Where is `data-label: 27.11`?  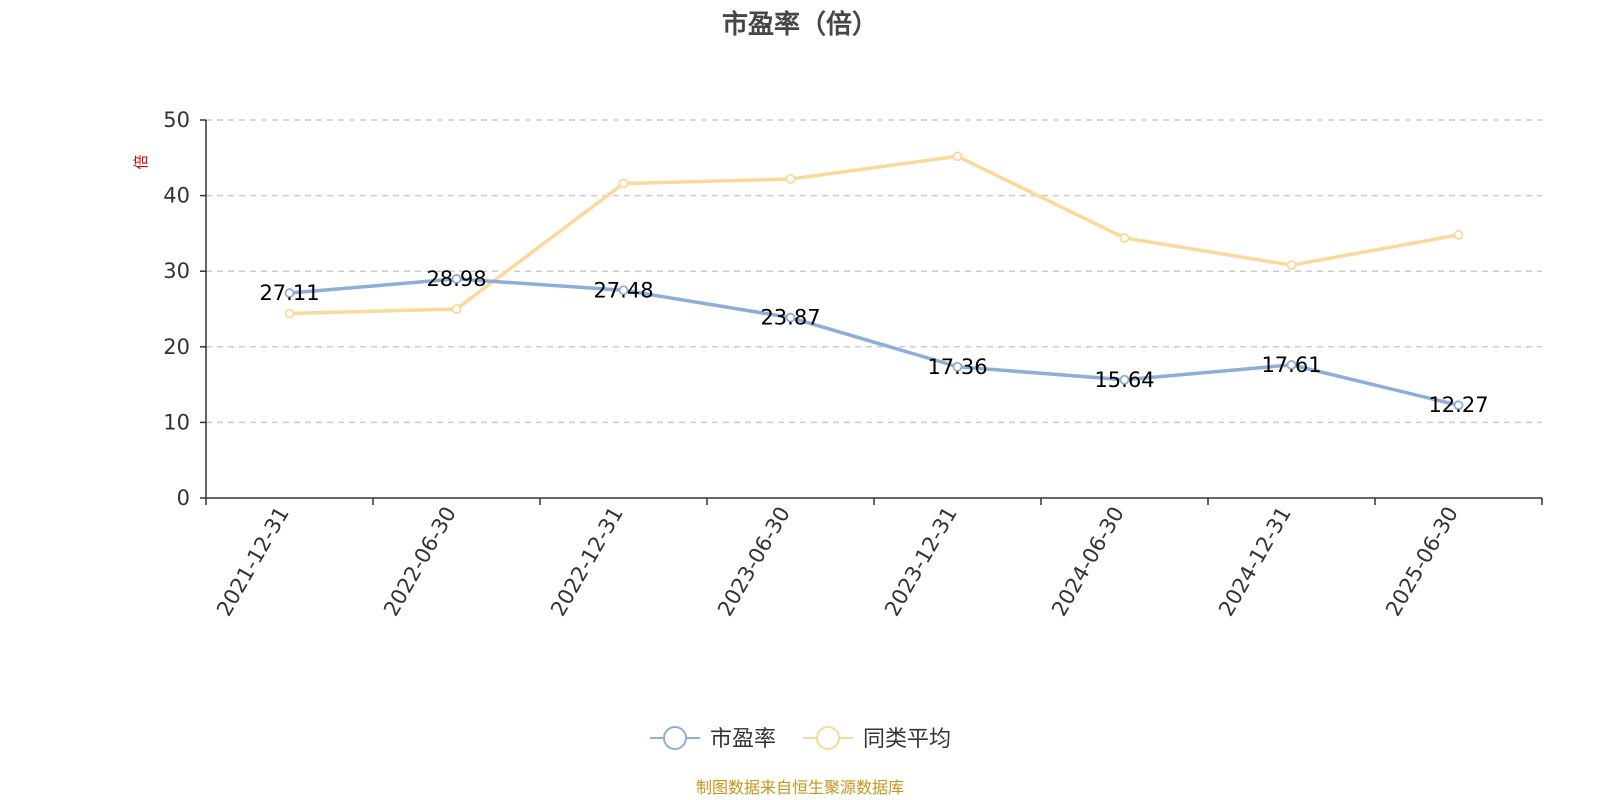
data-label: 27.11 is located at coordinates (289, 293).